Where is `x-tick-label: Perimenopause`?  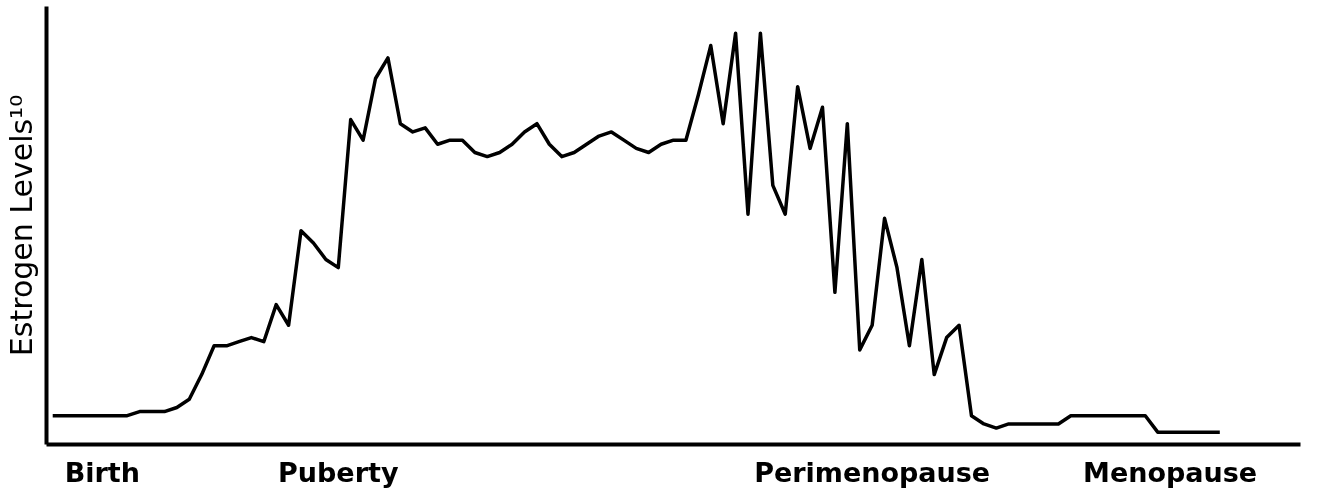 x-tick-label: Perimenopause is located at coordinates (872, 472).